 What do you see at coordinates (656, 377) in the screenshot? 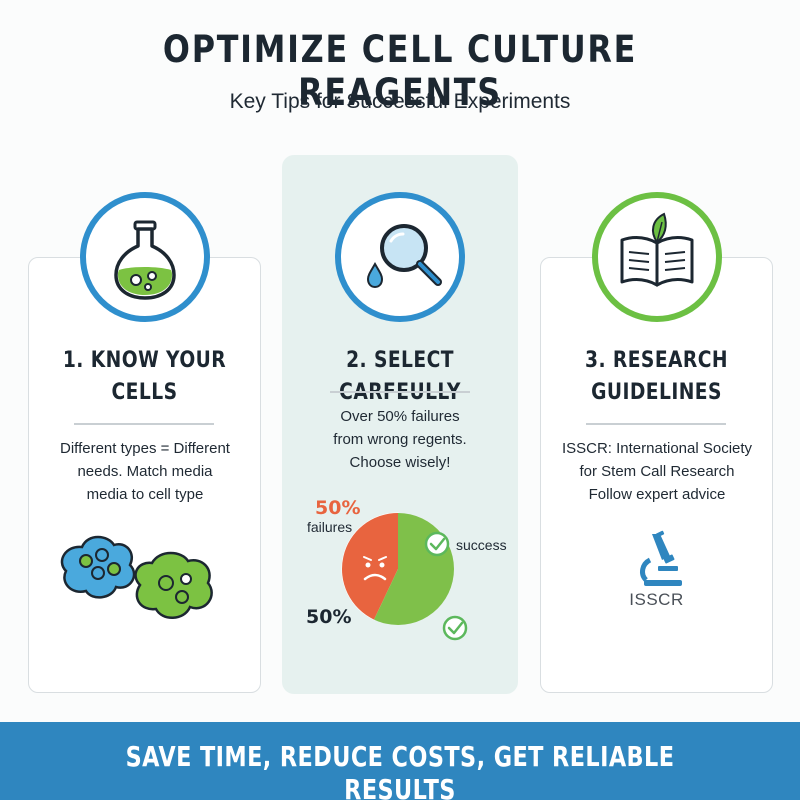
I see `tip-heading-research-guidelines: 3. RESEARCH GUIDELINES` at bounding box center [656, 377].